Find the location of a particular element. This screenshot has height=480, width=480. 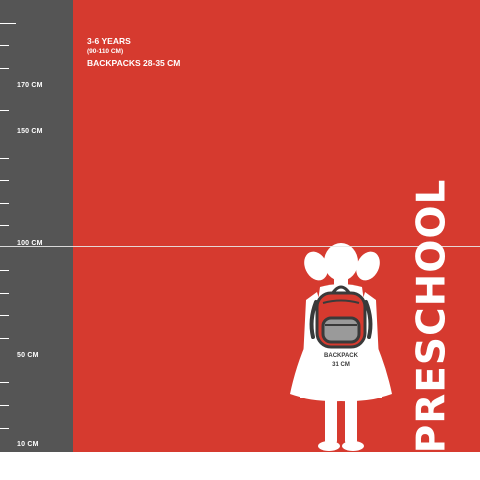

backpack-icon is located at coordinates (341, 317).